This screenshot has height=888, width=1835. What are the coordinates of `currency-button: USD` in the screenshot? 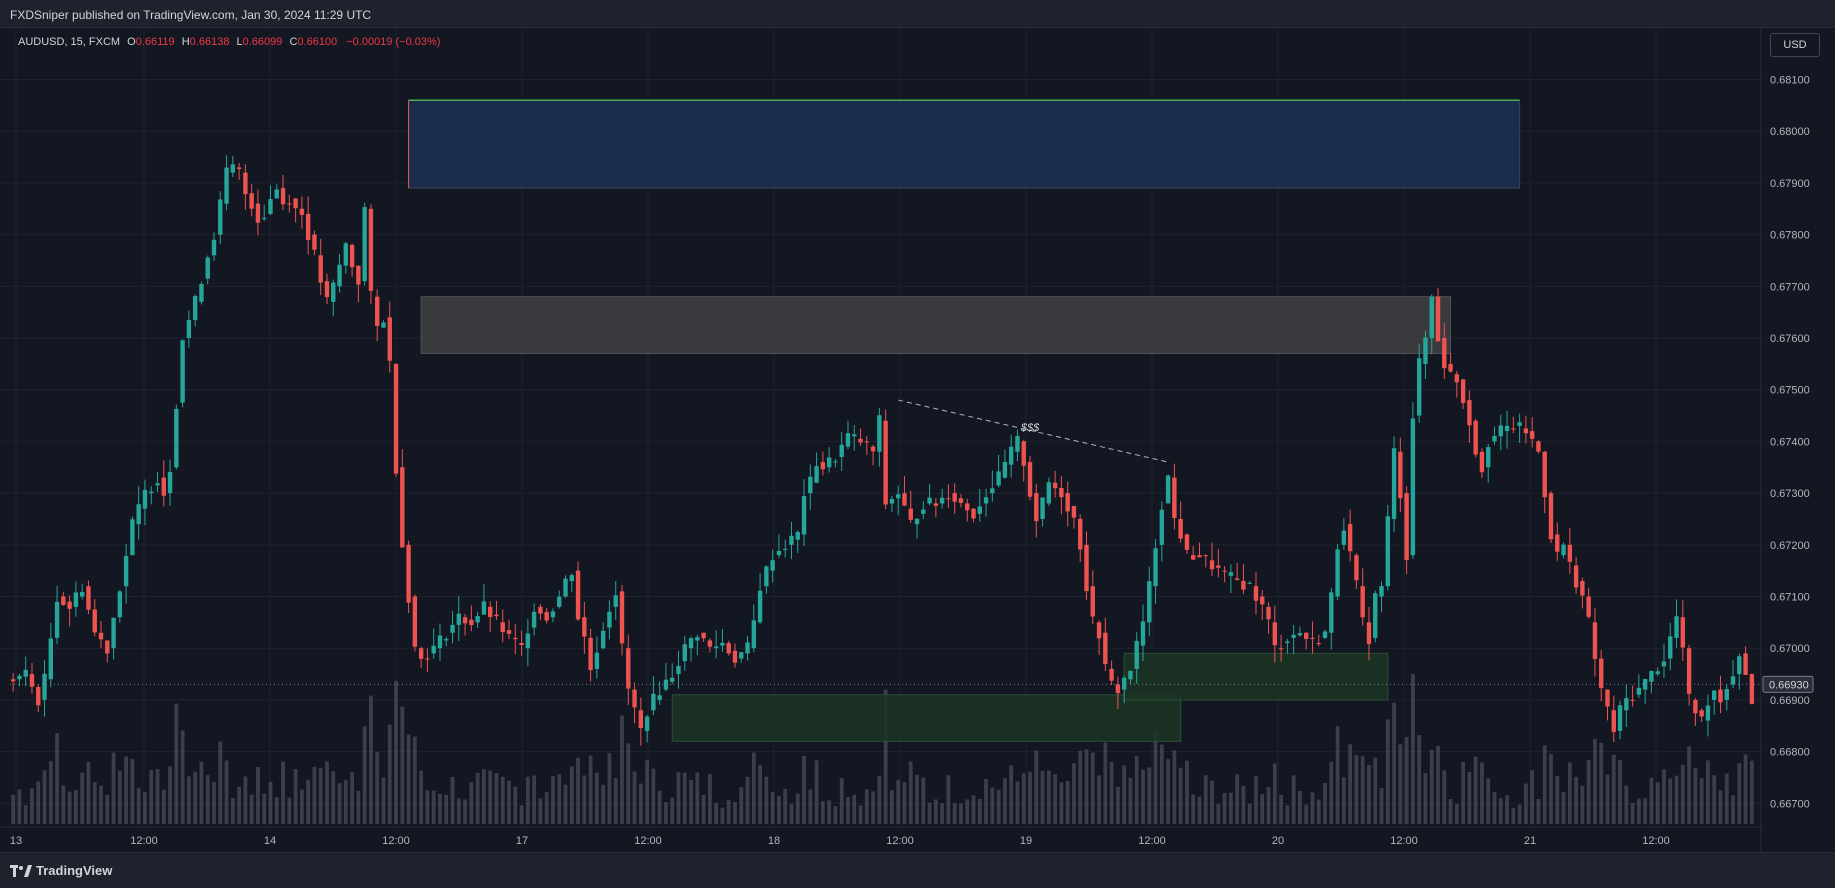 It's located at (1795, 45).